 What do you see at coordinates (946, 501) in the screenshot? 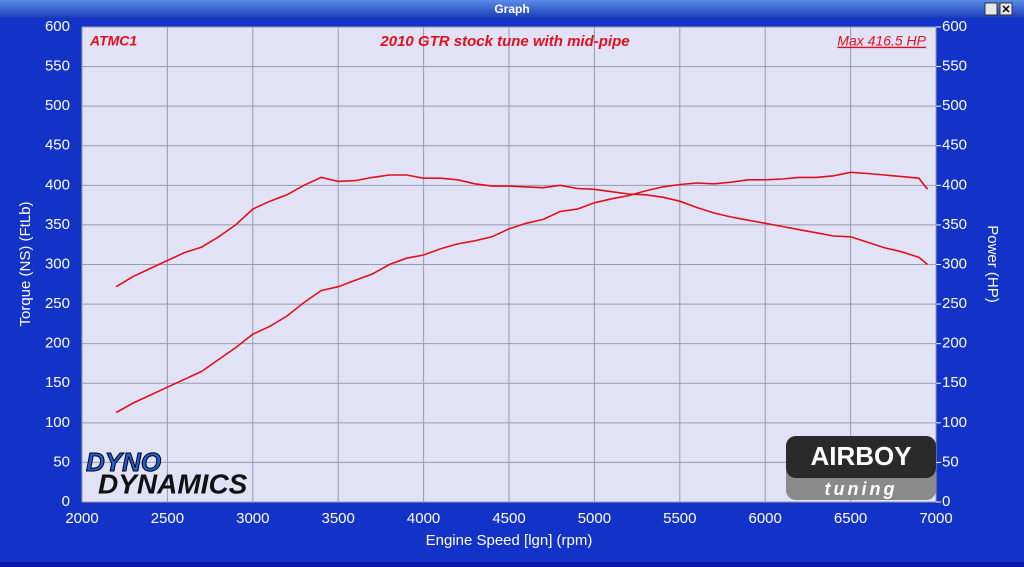
I see `y2-tick-label: 0` at bounding box center [946, 501].